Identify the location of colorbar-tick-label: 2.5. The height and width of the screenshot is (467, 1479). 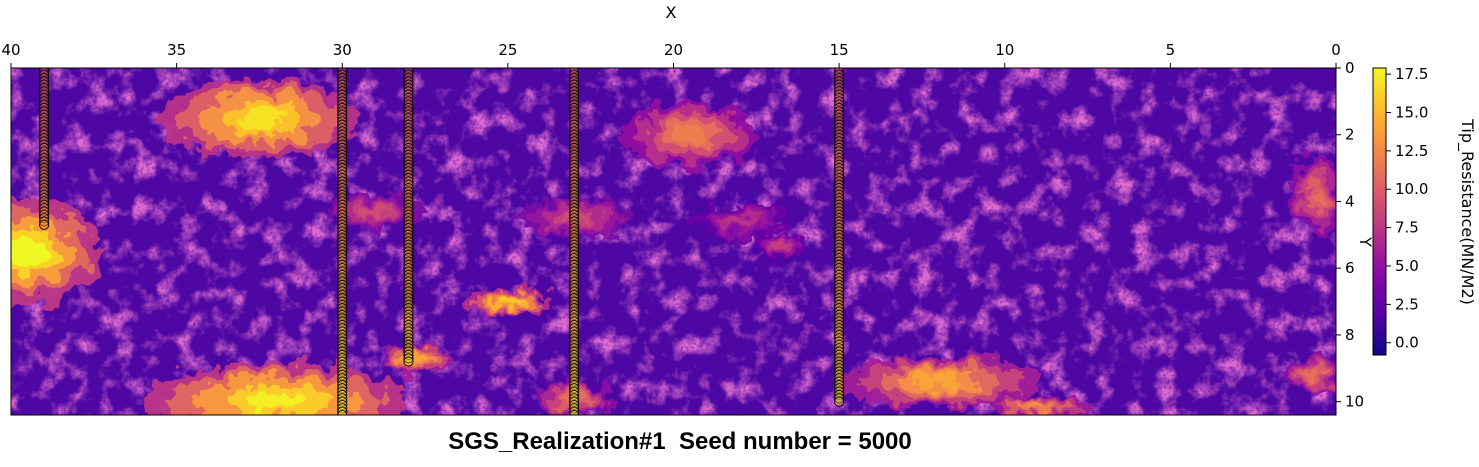
(1407, 304).